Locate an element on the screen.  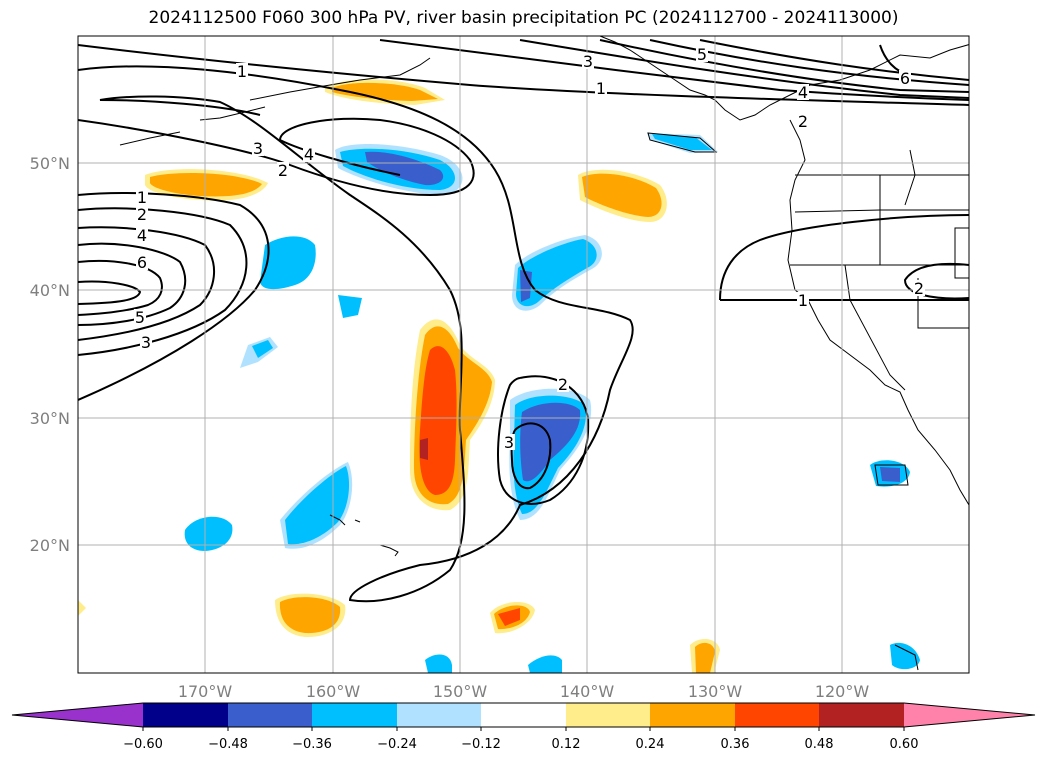
colorbar-tick-label: 0.36 is located at coordinates (735, 744).